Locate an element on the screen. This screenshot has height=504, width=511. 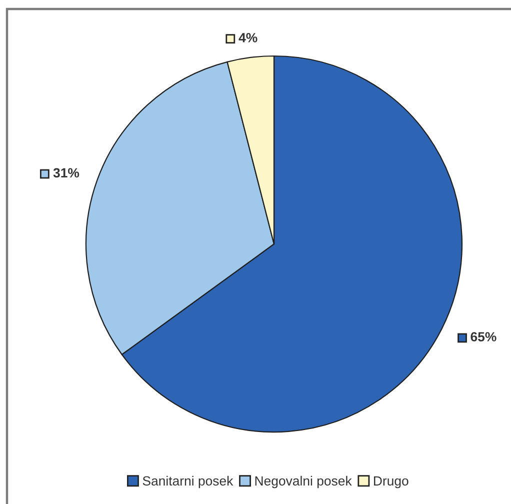
legend-label: Sanitarni posek is located at coordinates (188, 482).